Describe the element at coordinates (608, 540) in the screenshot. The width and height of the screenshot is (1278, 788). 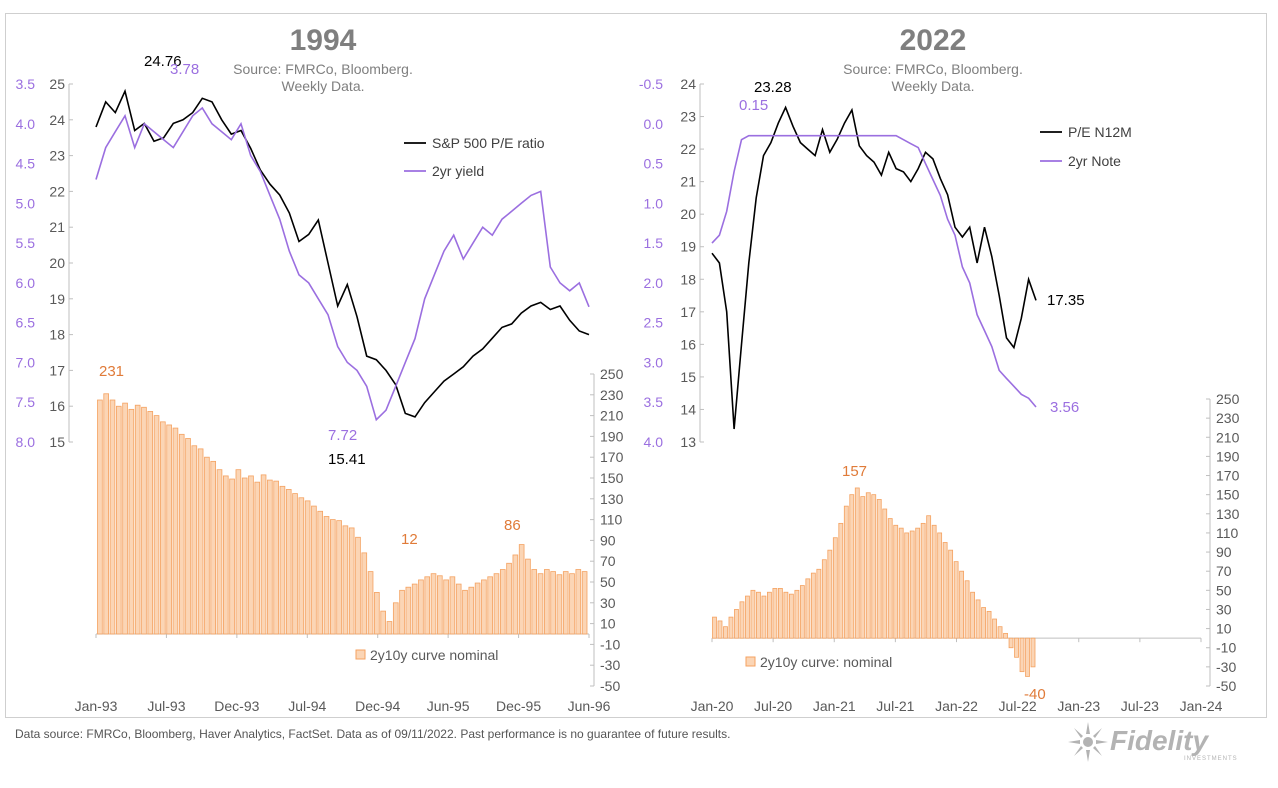
I see `curve-axis-tick-label: 90` at that location.